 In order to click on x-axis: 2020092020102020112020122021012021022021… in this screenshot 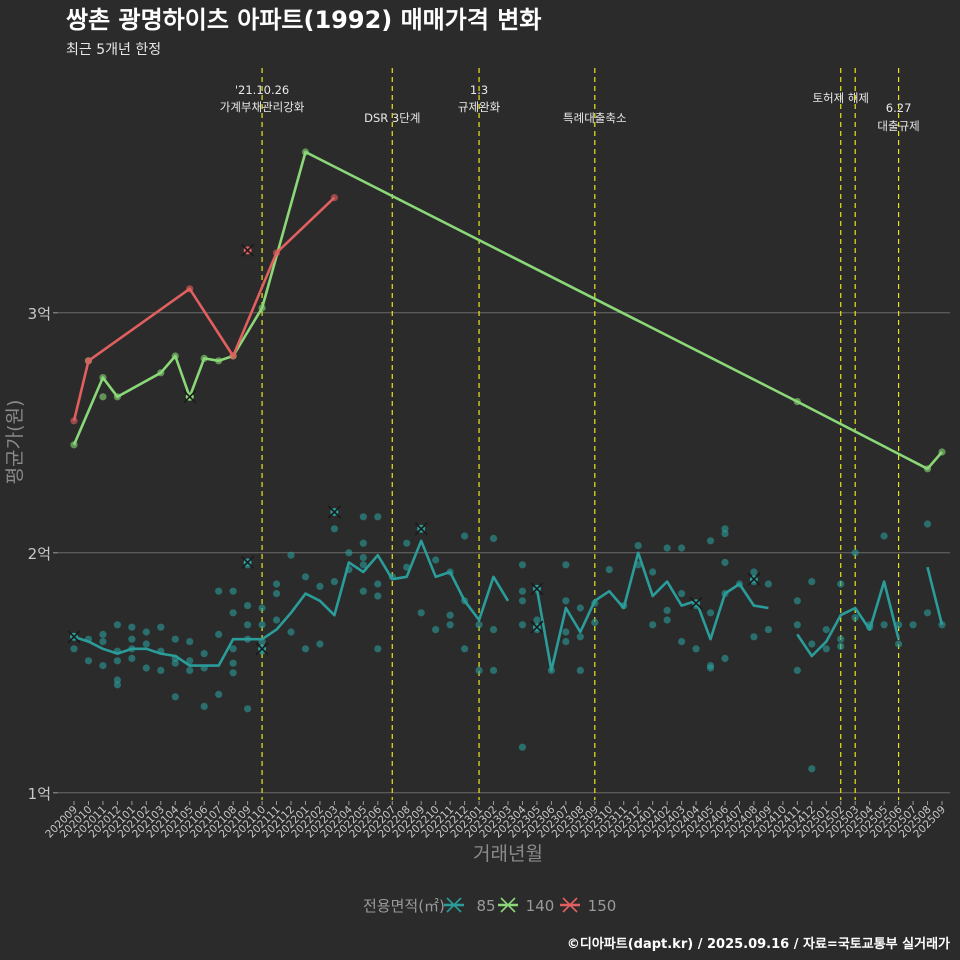, I will do `click(495, 820)`.